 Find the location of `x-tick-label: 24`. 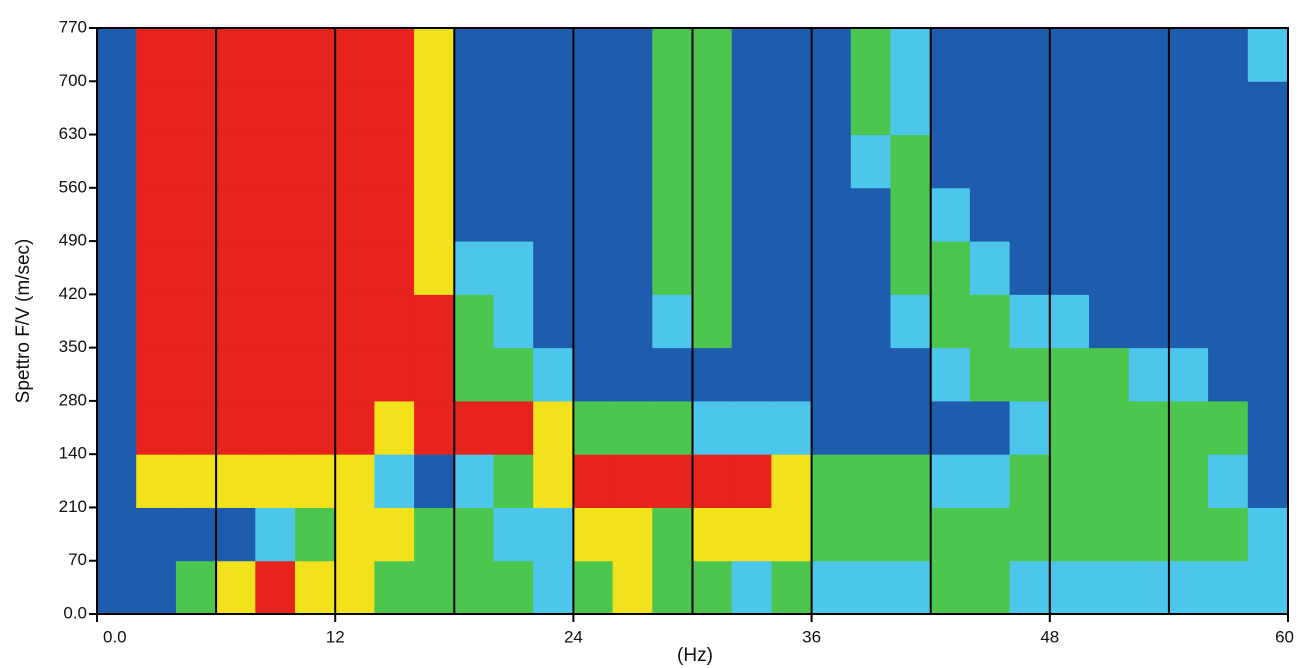

x-tick-label: 24 is located at coordinates (573, 636).